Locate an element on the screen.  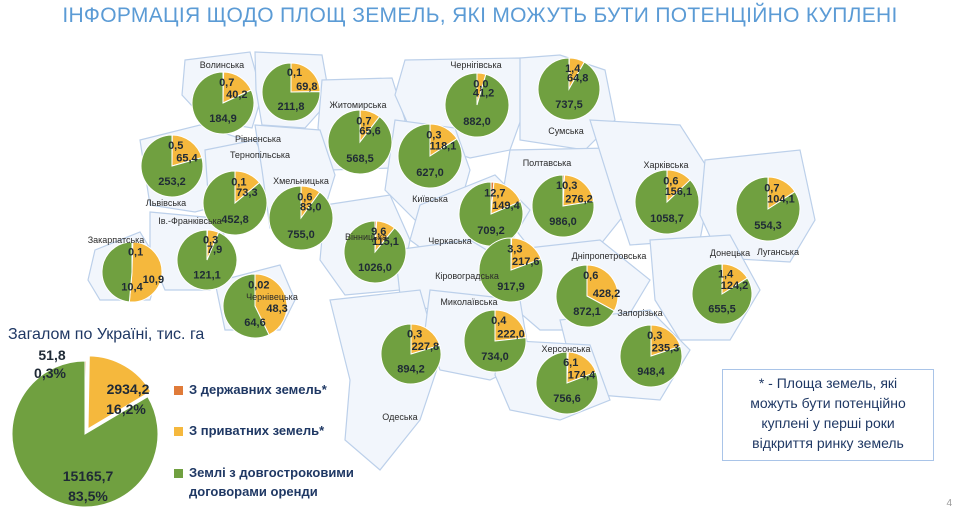
region-name: Запорізька is located at coordinates (639, 313).